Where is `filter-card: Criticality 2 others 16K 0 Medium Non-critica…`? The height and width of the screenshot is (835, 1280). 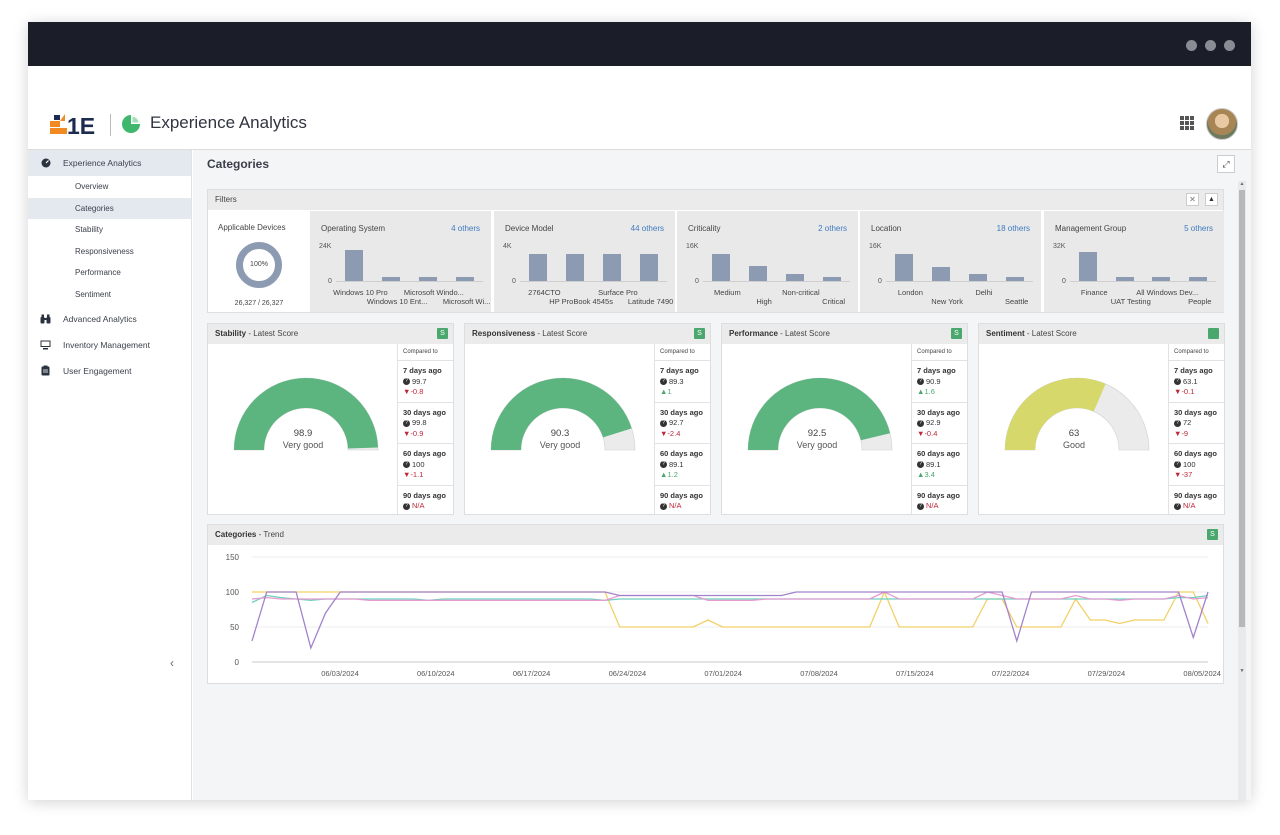
filter-card: Criticality 2 others 16K 0 Medium Non-critica… is located at coordinates (767, 261).